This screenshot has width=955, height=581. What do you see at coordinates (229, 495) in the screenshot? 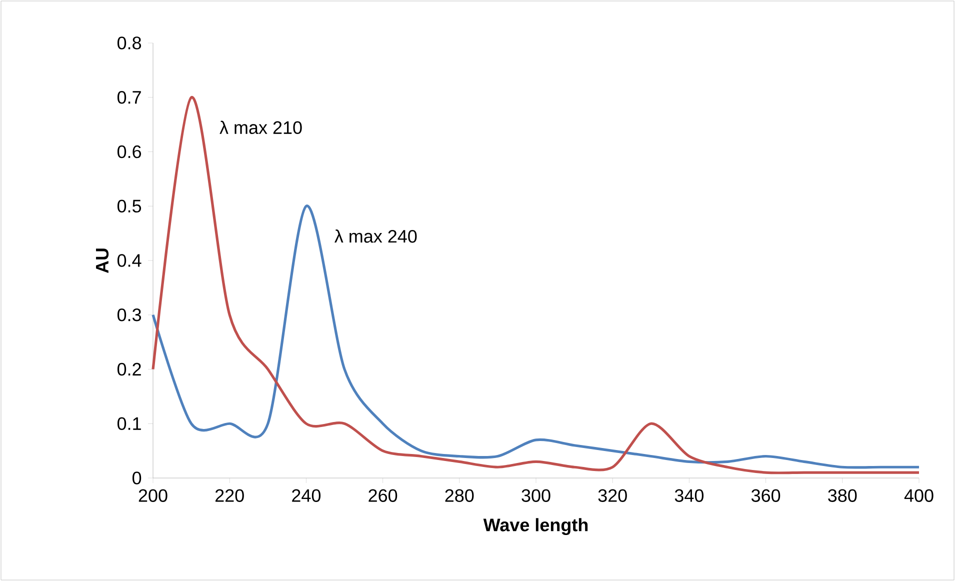
I see `x-tick-label: 220` at bounding box center [229, 495].